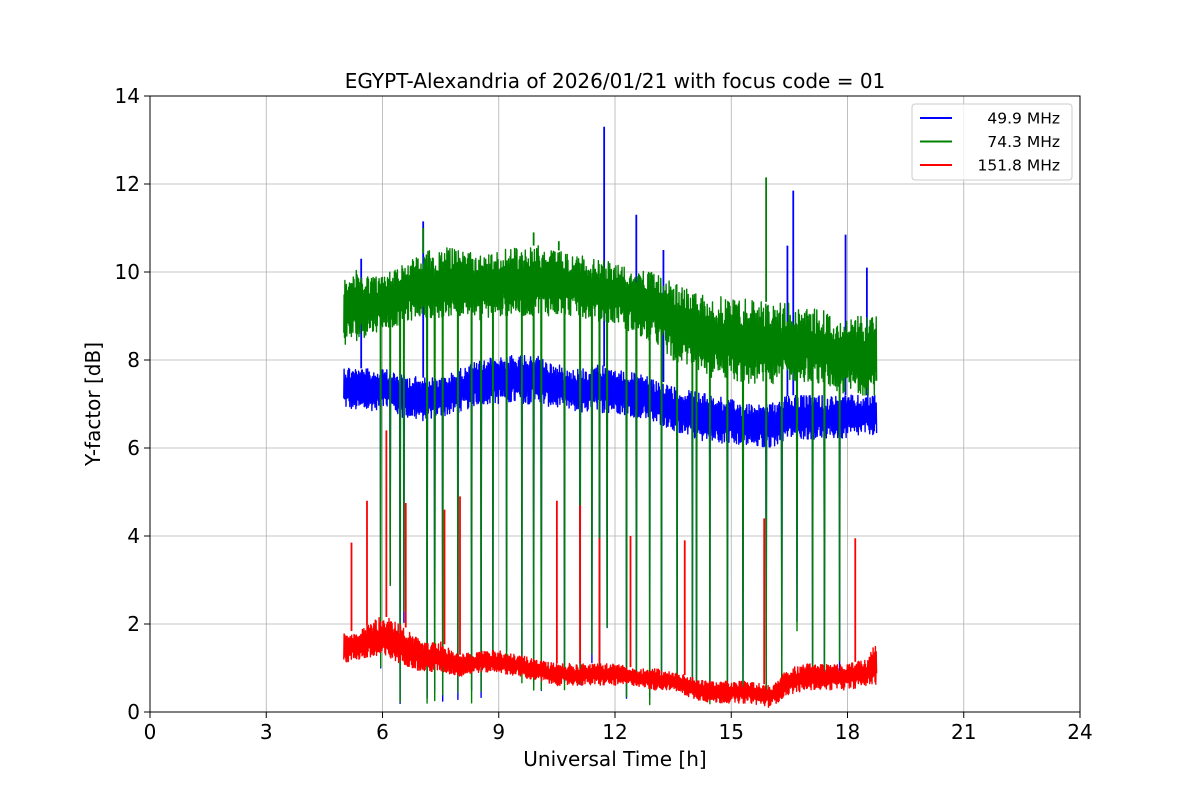 The image size is (1200, 800). What do you see at coordinates (382, 732) in the screenshot?
I see `x-tick-label: 6` at bounding box center [382, 732].